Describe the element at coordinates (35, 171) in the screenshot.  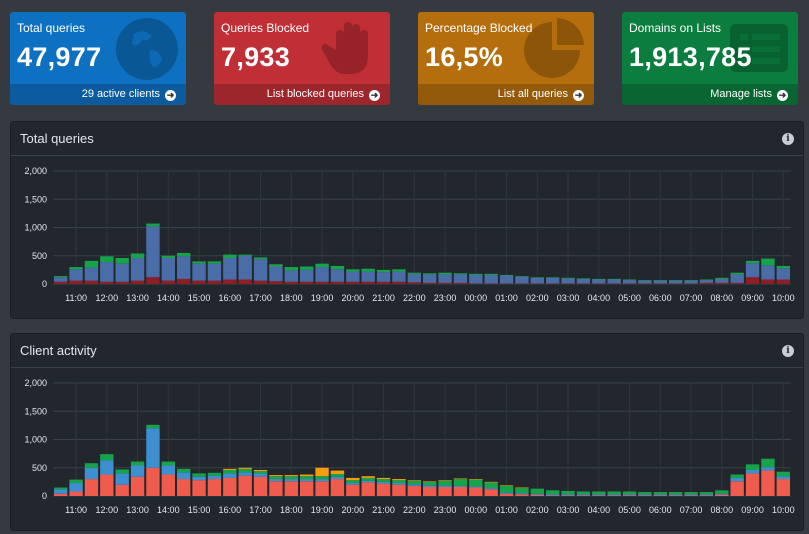
I see `y-tick-label: 2,000` at that location.